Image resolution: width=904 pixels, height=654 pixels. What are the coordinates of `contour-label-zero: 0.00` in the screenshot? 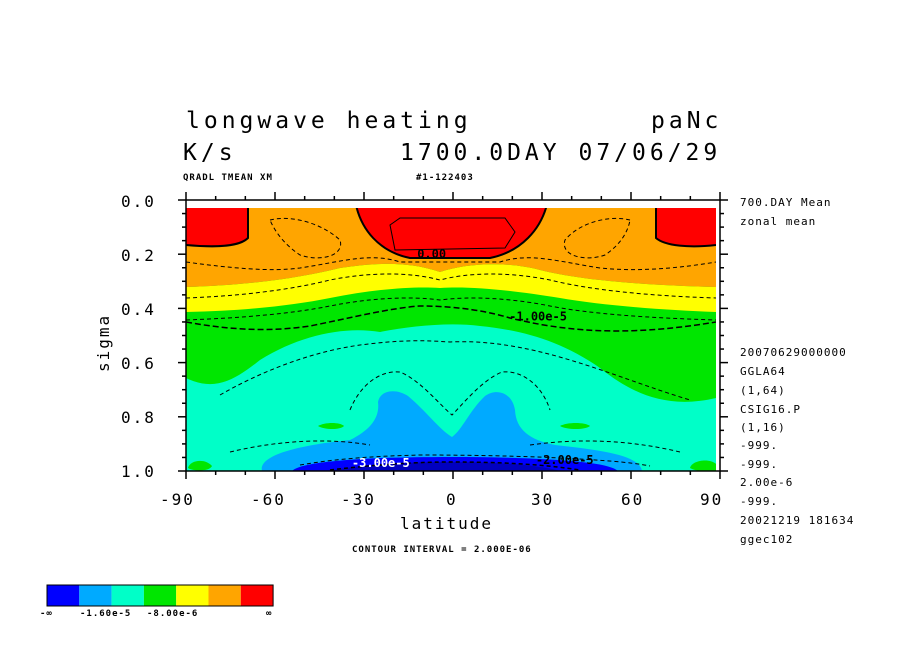 It's located at (431, 254).